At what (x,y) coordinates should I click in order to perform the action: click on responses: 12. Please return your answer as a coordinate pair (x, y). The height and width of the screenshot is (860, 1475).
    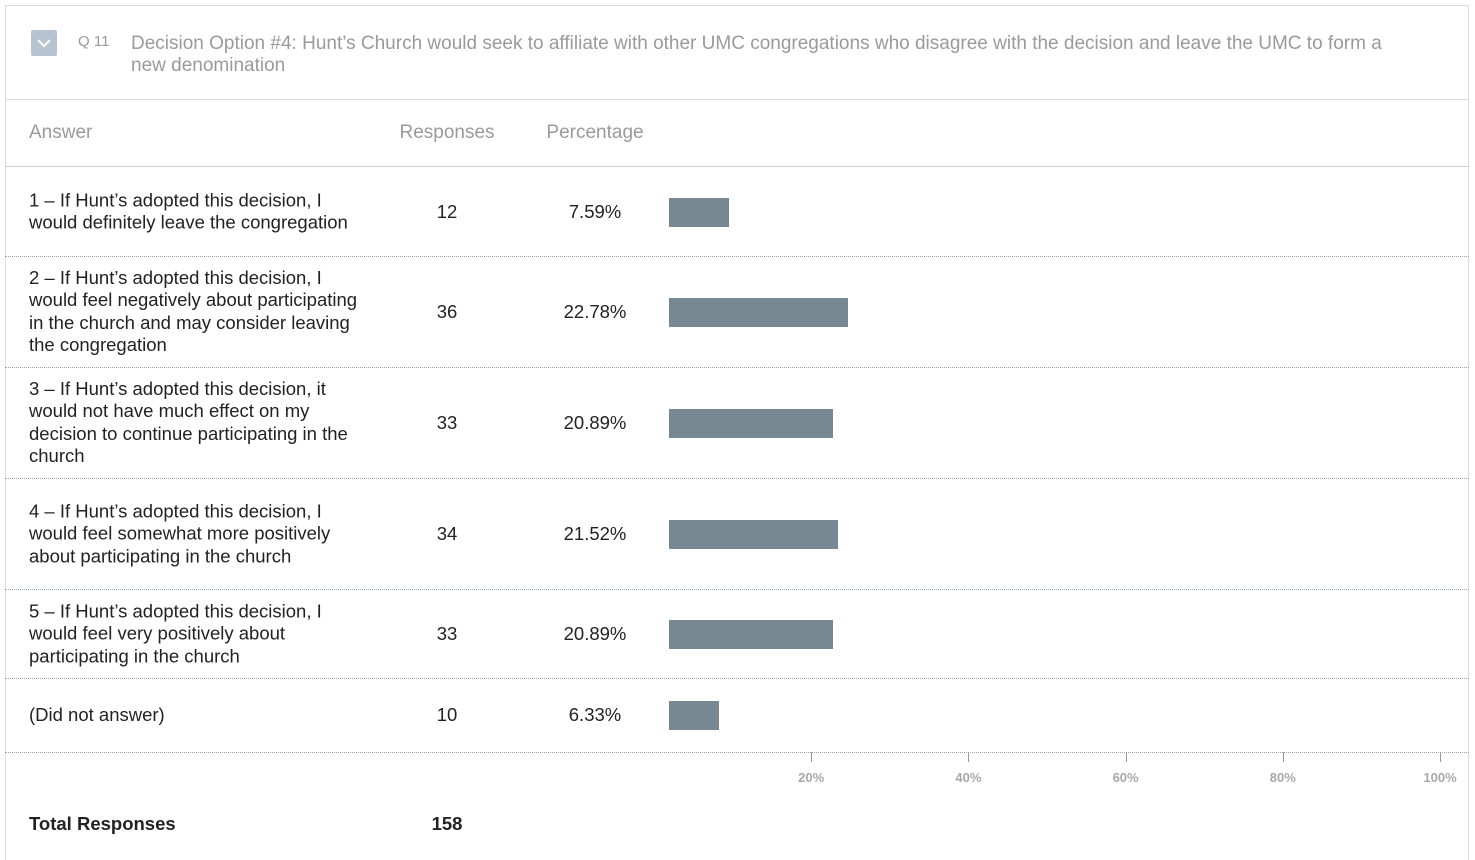
    Looking at the image, I should click on (447, 211).